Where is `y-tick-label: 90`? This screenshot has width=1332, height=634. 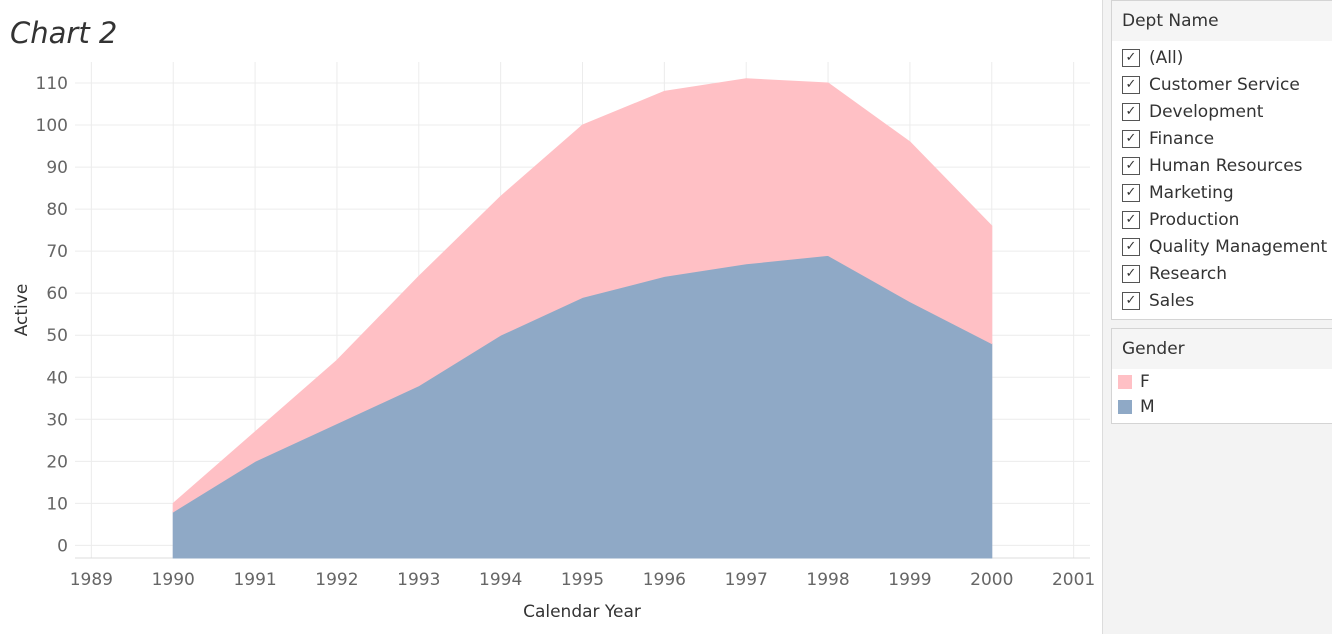 y-tick-label: 90 is located at coordinates (57, 168).